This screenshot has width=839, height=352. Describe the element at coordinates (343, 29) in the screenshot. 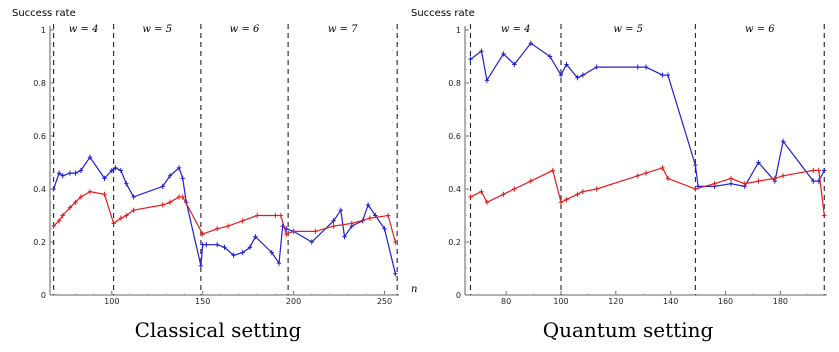

I see `region-label: w = 7` at that location.